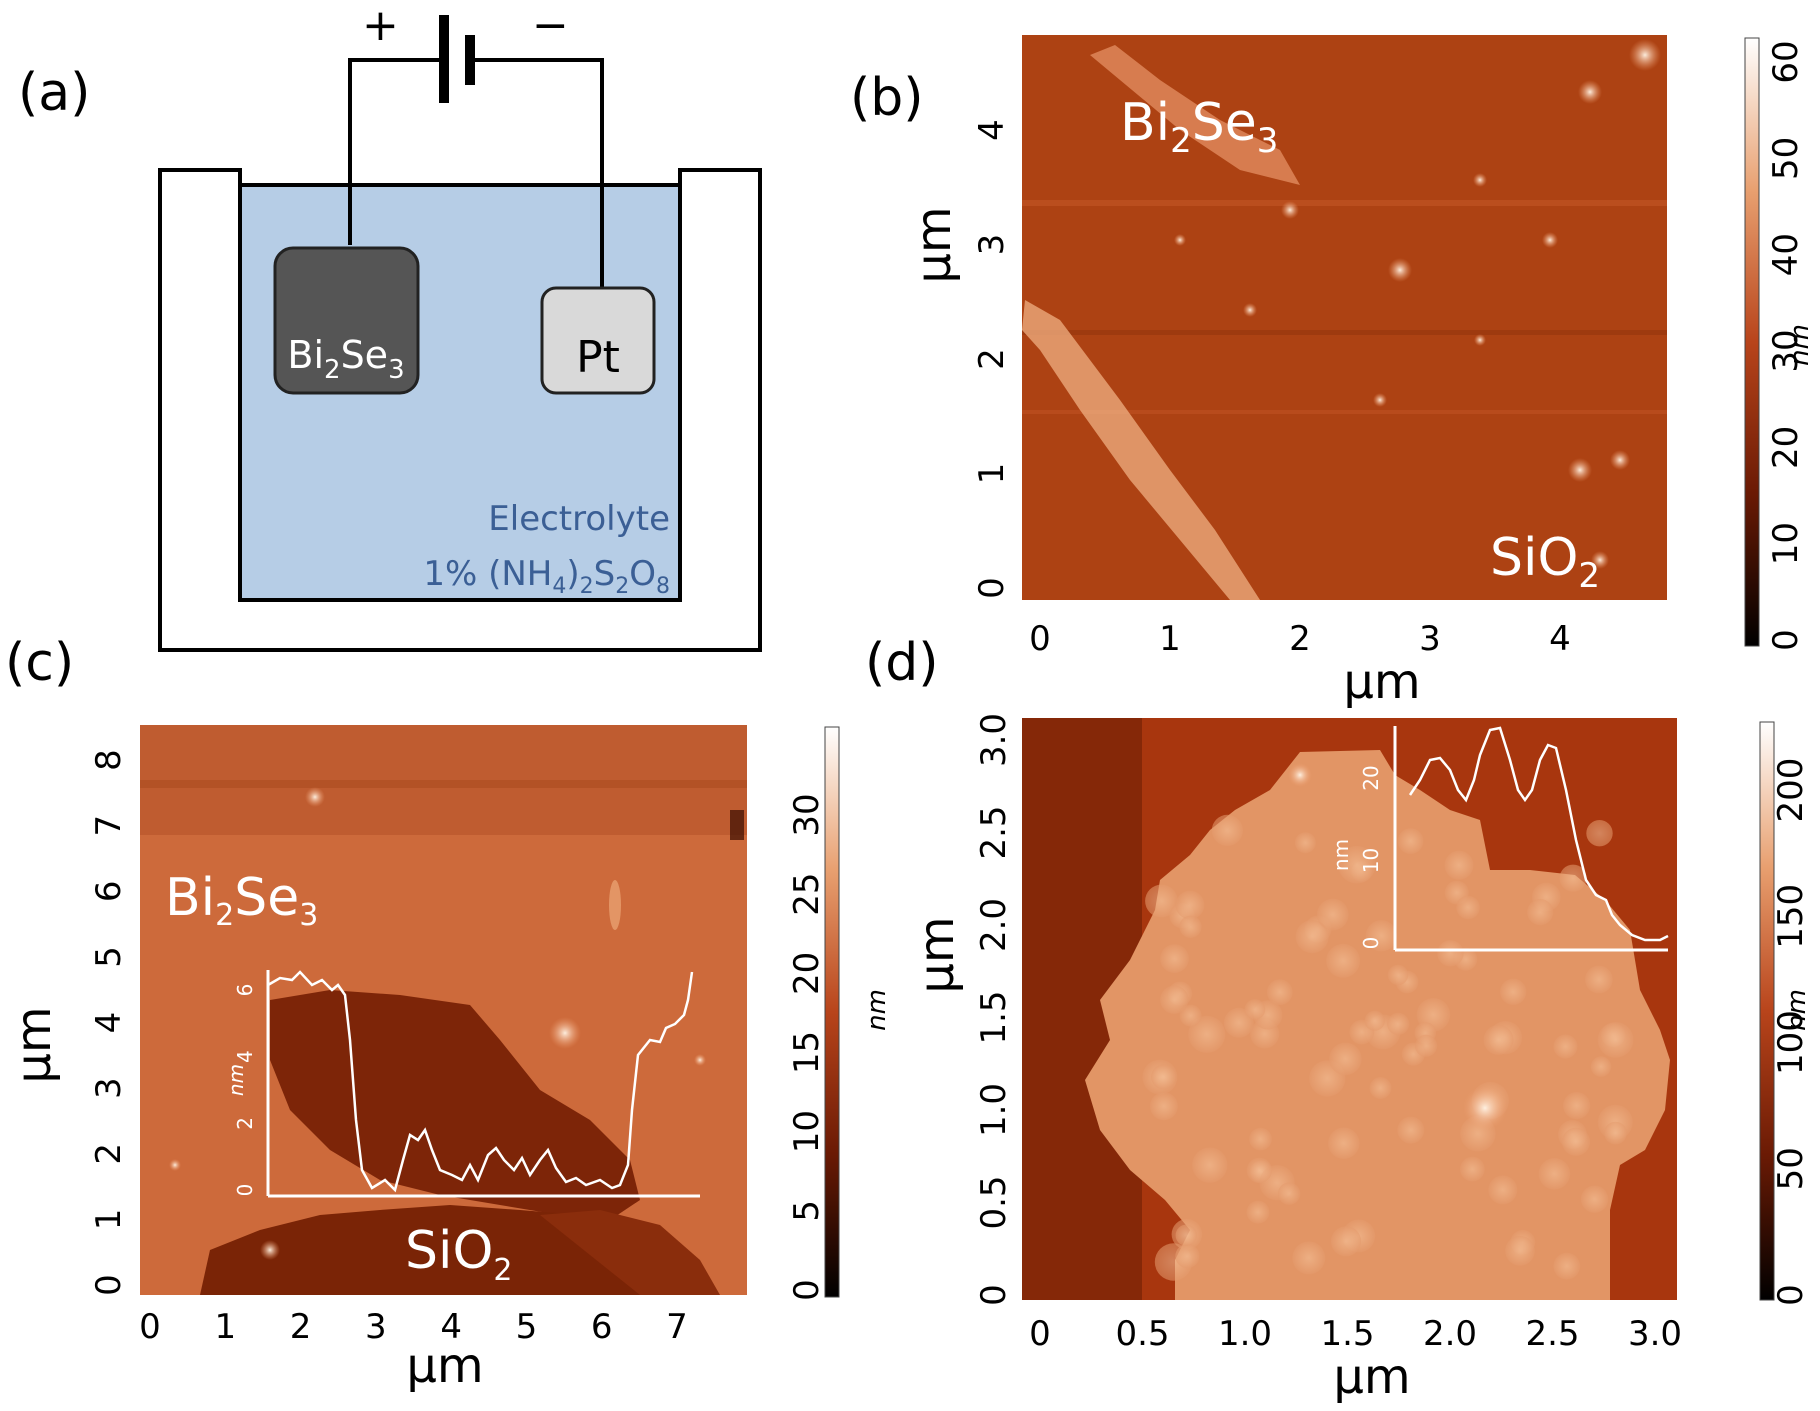 This screenshot has width=1820, height=1411. I want to click on panel-c-y-tick: 2, so click(109, 1154).